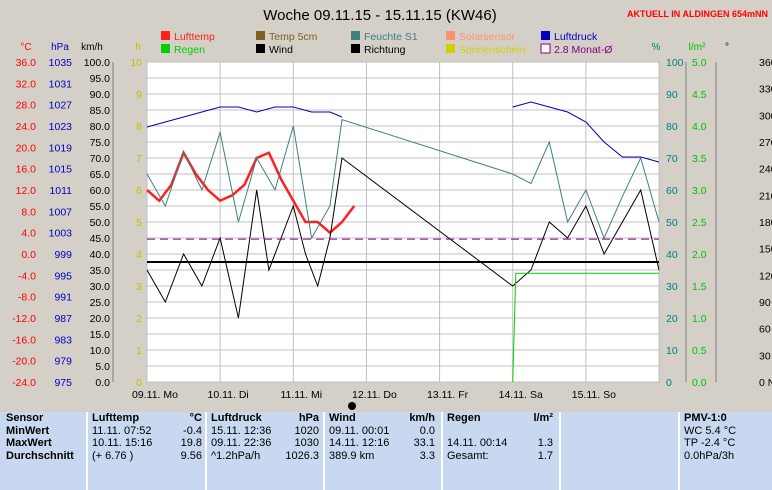  I want to click on pressure-trend: ^1.2hPa/h, so click(236, 455).